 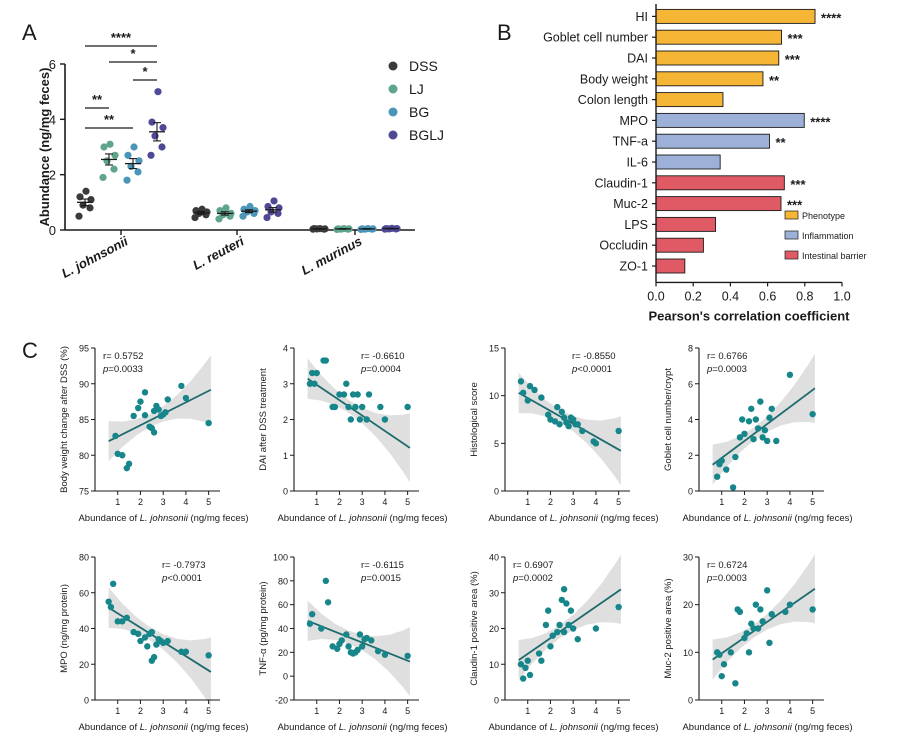 What do you see at coordinates (29, 32) in the screenshot?
I see `panel-label-a: A` at bounding box center [29, 32].